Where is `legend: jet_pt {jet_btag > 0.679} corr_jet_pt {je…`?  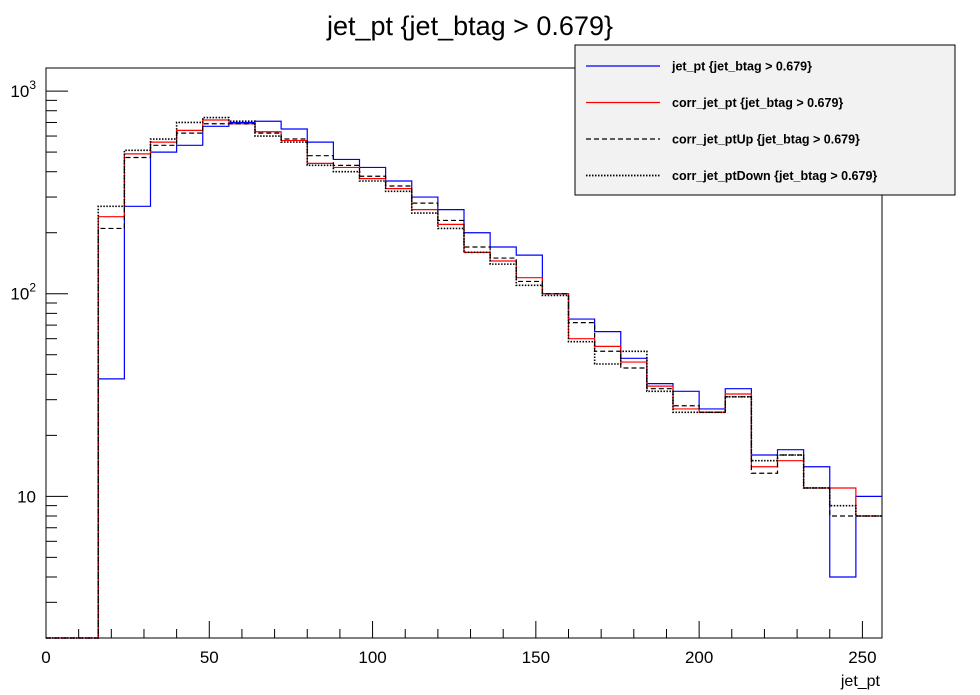
legend: jet_pt {jet_btag > 0.679} corr_jet_pt {je… is located at coordinates (765, 120).